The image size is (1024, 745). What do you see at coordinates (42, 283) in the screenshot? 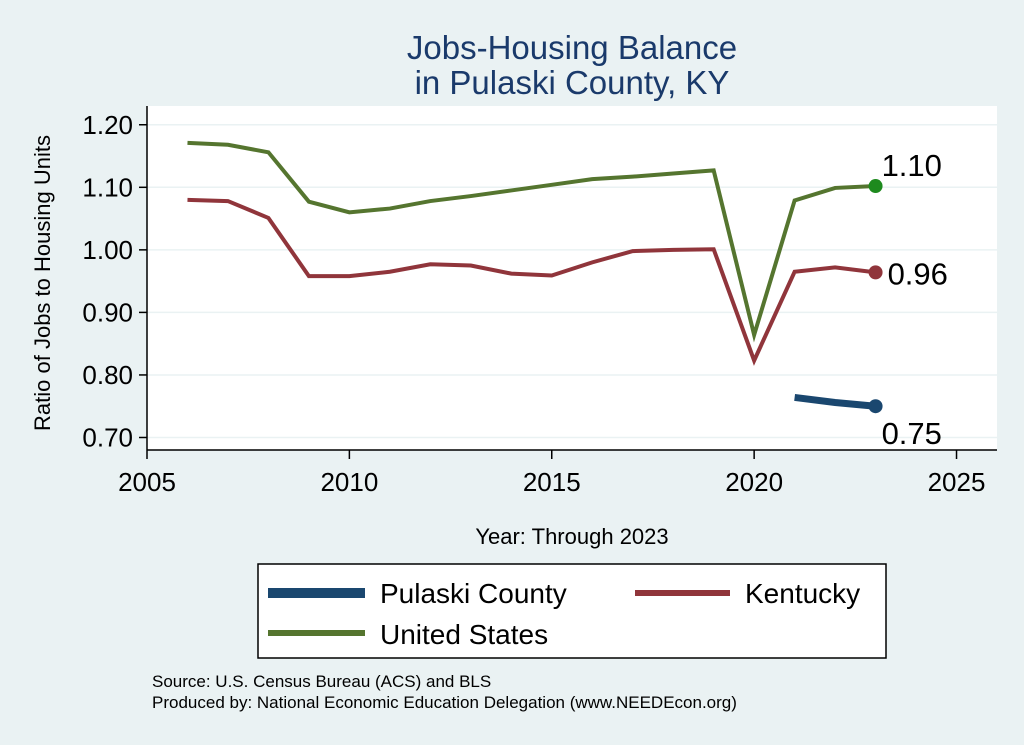
I see `y-axis-label: Ratio of Jobs to Housing Units` at bounding box center [42, 283].